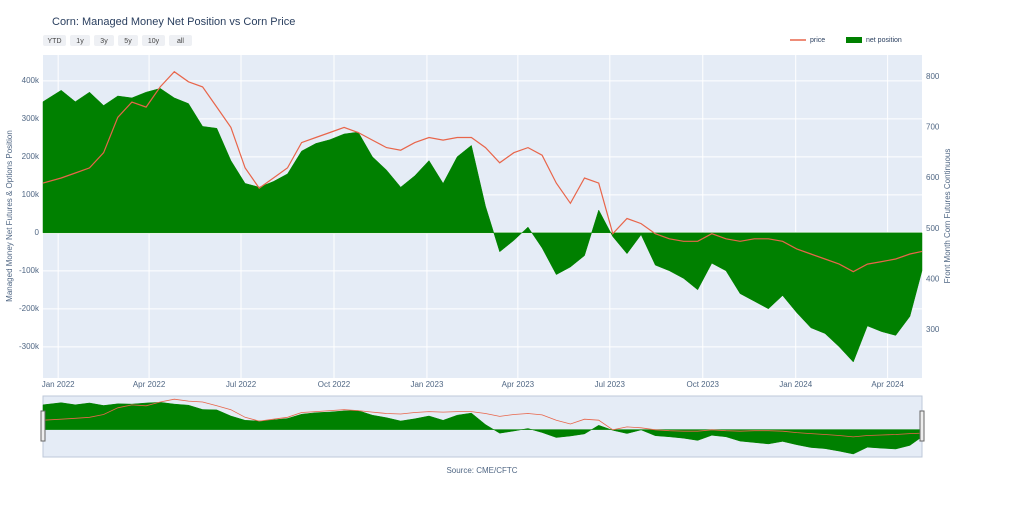 This screenshot has height=505, width=1024. Describe the element at coordinates (37, 232) in the screenshot. I see `y-tick-label: 0` at that location.